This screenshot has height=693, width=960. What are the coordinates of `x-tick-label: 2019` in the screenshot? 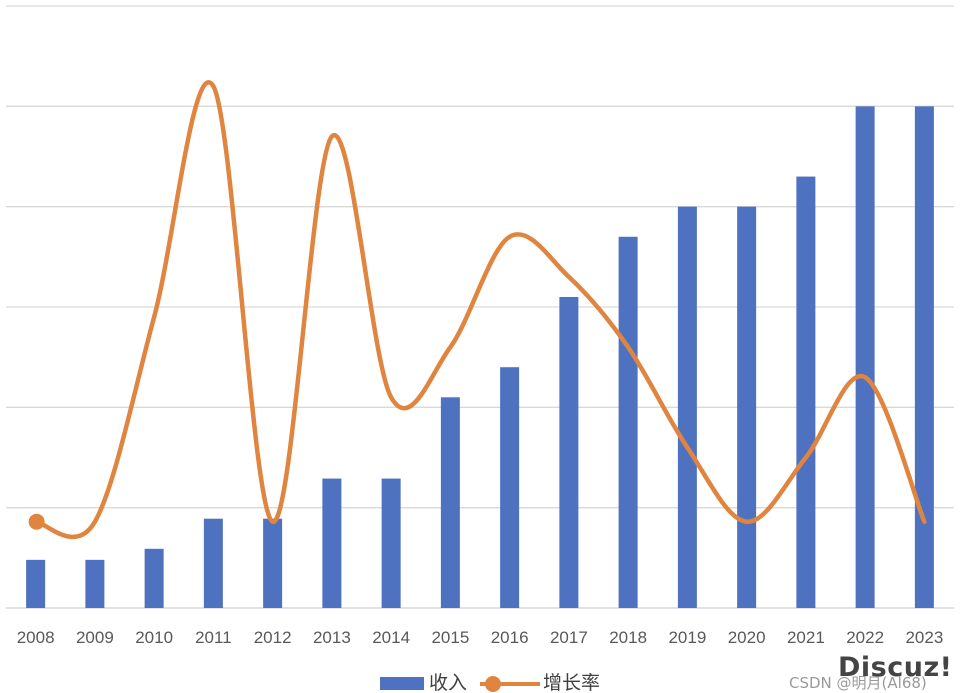 It's located at (687, 637).